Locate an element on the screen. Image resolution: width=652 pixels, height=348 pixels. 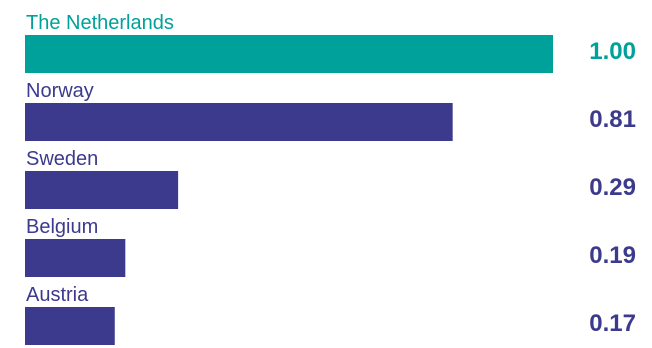
bar-norway is located at coordinates (239, 122).